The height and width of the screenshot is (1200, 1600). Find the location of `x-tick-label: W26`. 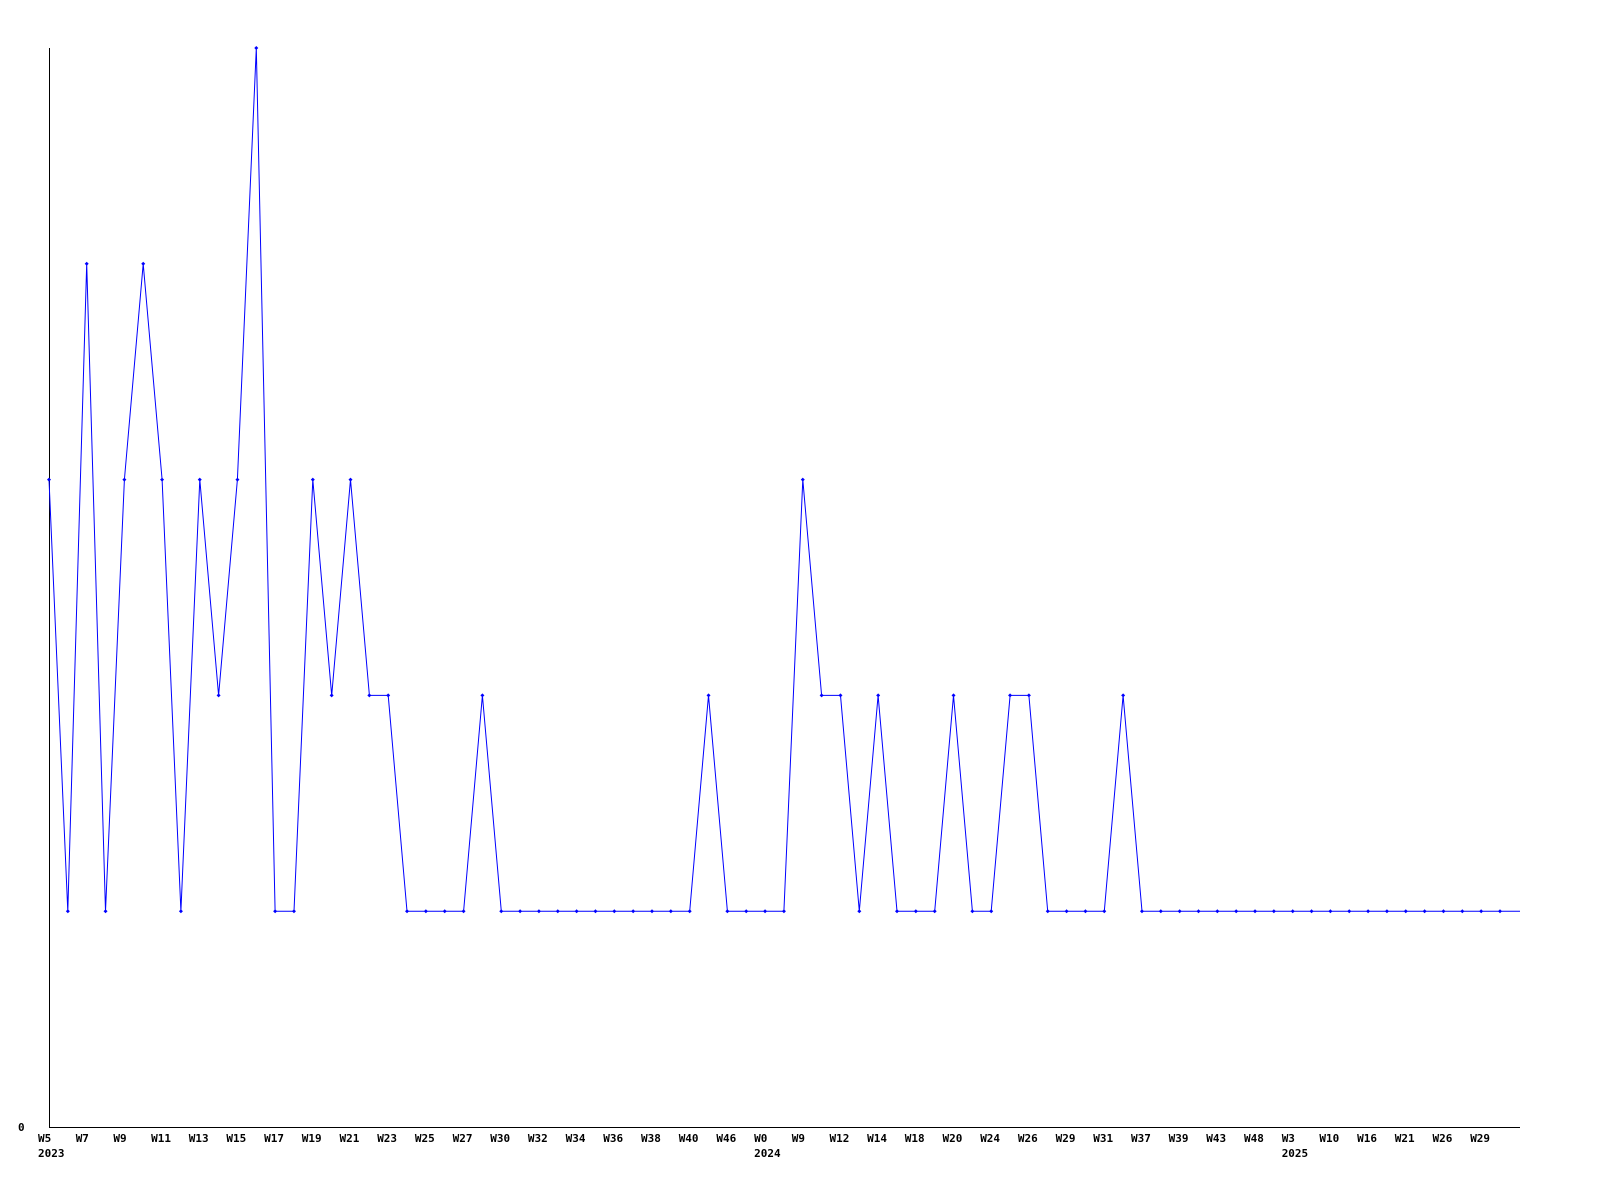

x-tick-label: W26 is located at coordinates (1443, 1138).